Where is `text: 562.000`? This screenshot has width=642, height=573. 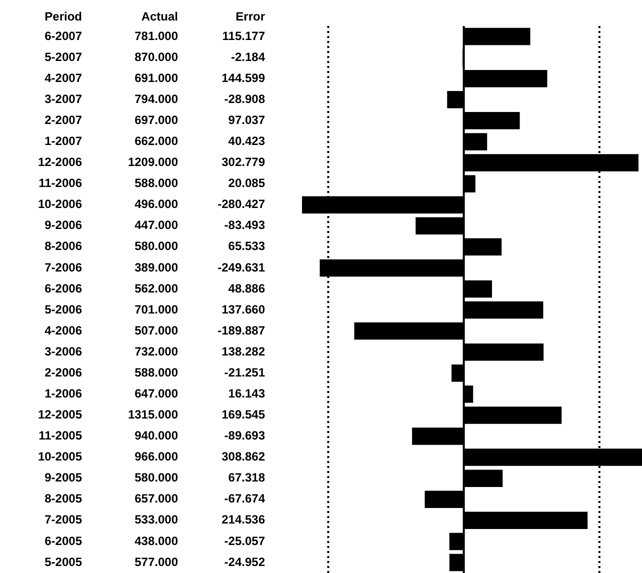
text: 562.000 is located at coordinates (156, 288).